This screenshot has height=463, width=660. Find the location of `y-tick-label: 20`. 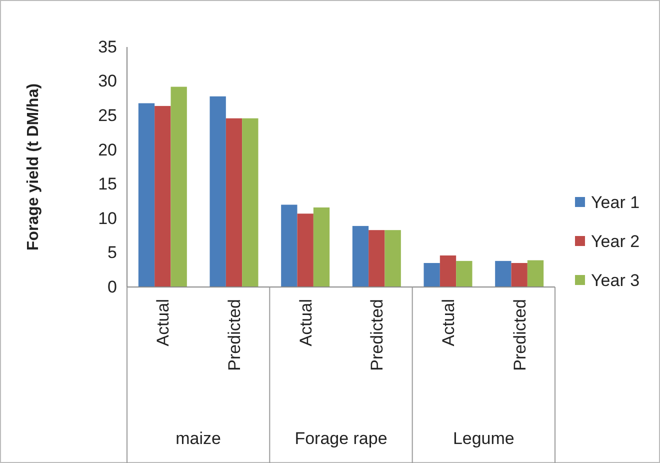

y-tick-label: 20 is located at coordinates (107, 150).